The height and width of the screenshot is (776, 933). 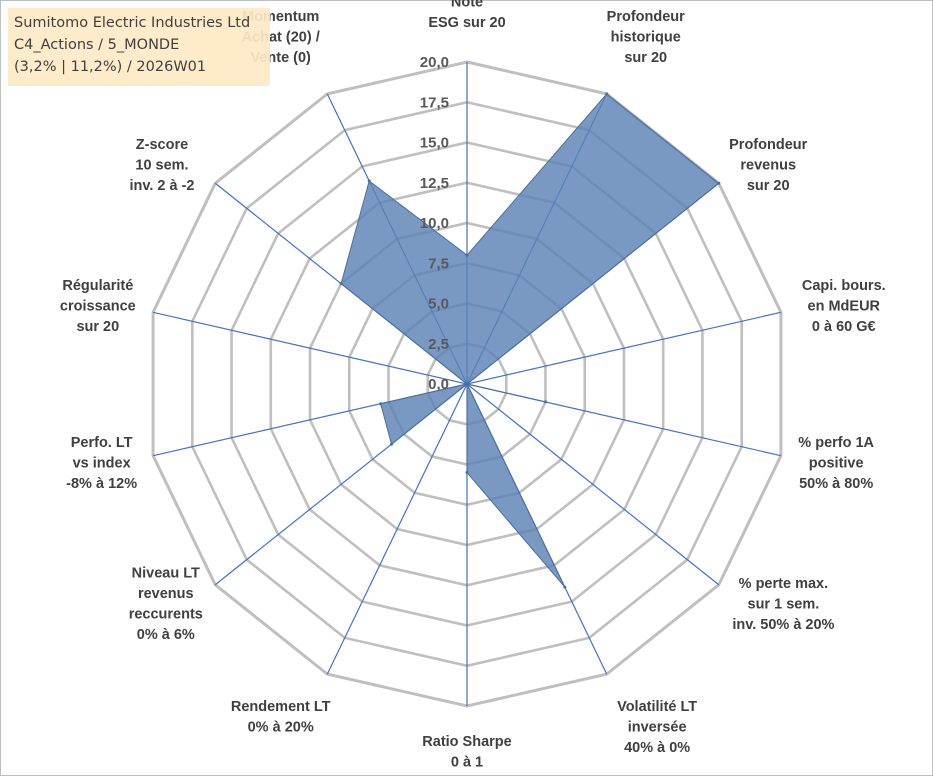 What do you see at coordinates (768, 165) in the screenshot?
I see `category-label-2: Profondeur revenus sur 20` at bounding box center [768, 165].